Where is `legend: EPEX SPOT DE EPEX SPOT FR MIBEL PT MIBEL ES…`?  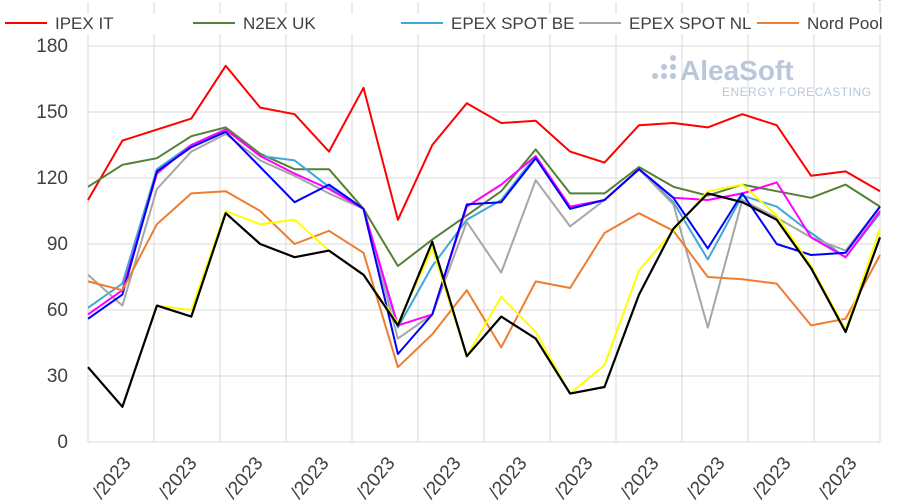 legend: EPEX SPOT DE EPEX SPOT FR MIBEL PT MIBEL ES… is located at coordinates (451, 17).